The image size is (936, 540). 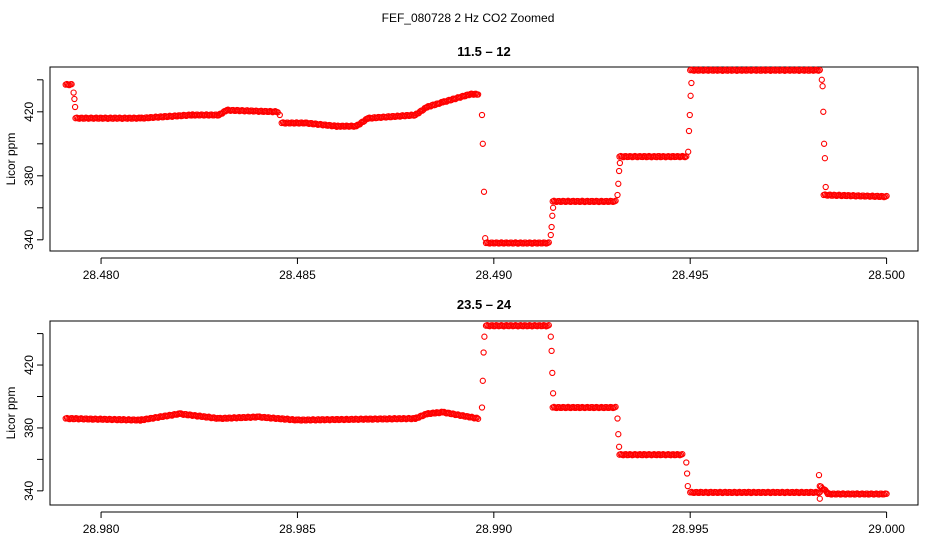 What do you see at coordinates (297, 529) in the screenshot?
I see `x-tick-label: 28.985` at bounding box center [297, 529].